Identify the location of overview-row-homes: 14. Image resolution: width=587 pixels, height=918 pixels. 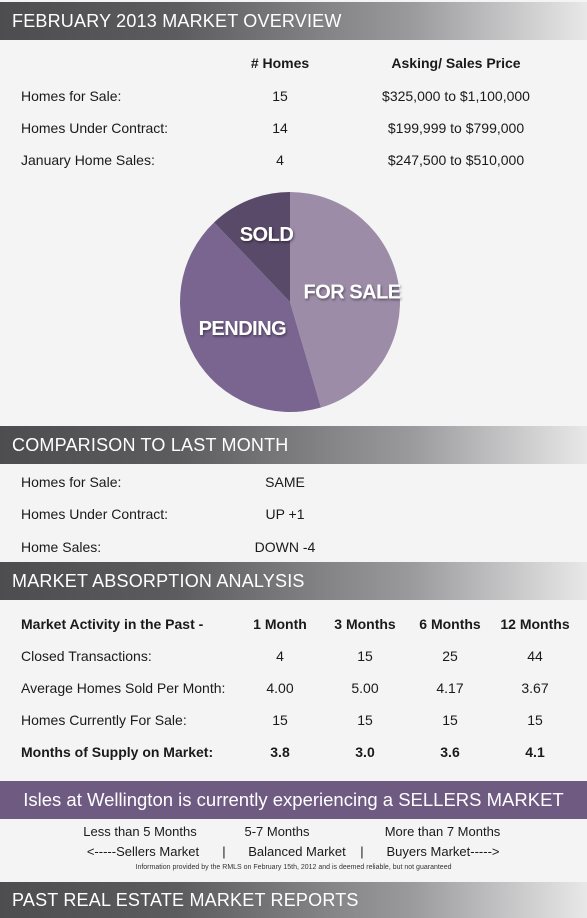
(280, 128).